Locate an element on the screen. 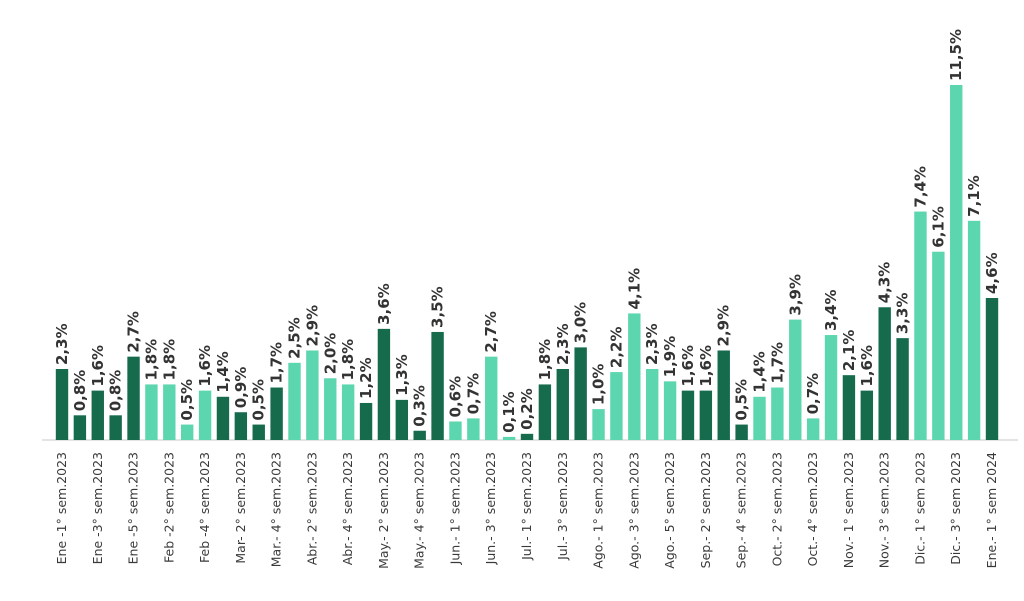 This screenshot has height=601, width=1024. data-label: 3,4% is located at coordinates (831, 310).